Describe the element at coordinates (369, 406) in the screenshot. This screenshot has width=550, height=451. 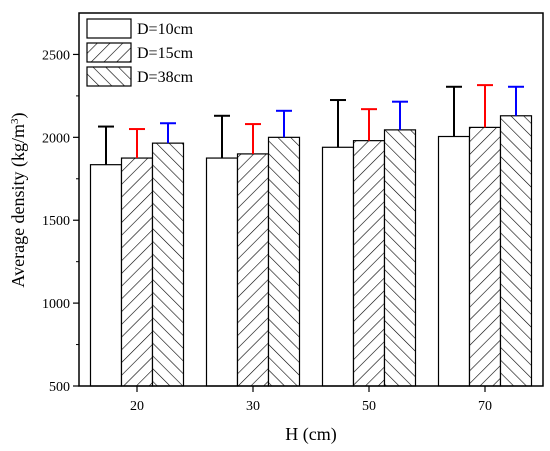
I see `x-tick-label: 50` at that location.